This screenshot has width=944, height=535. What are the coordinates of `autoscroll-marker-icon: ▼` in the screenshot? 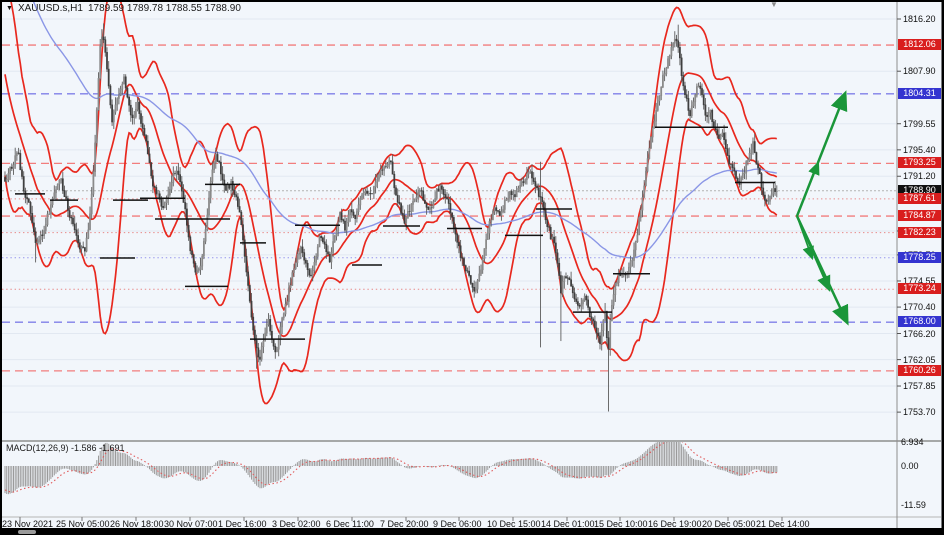 It's located at (774, 4).